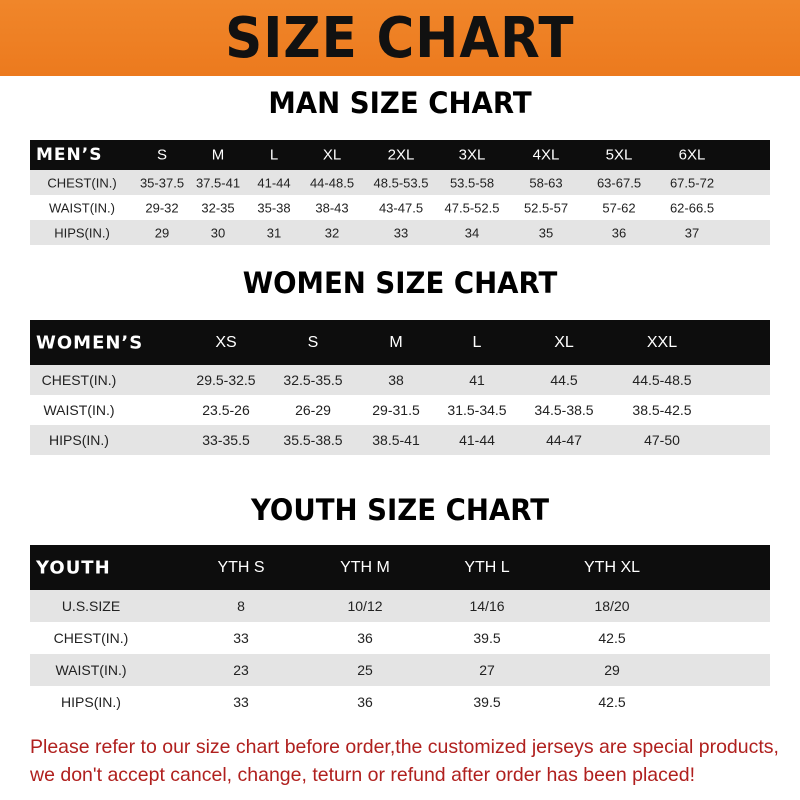 The height and width of the screenshot is (800, 800). Describe the element at coordinates (365, 567) in the screenshot. I see `size-header-cell: YTH M` at that location.